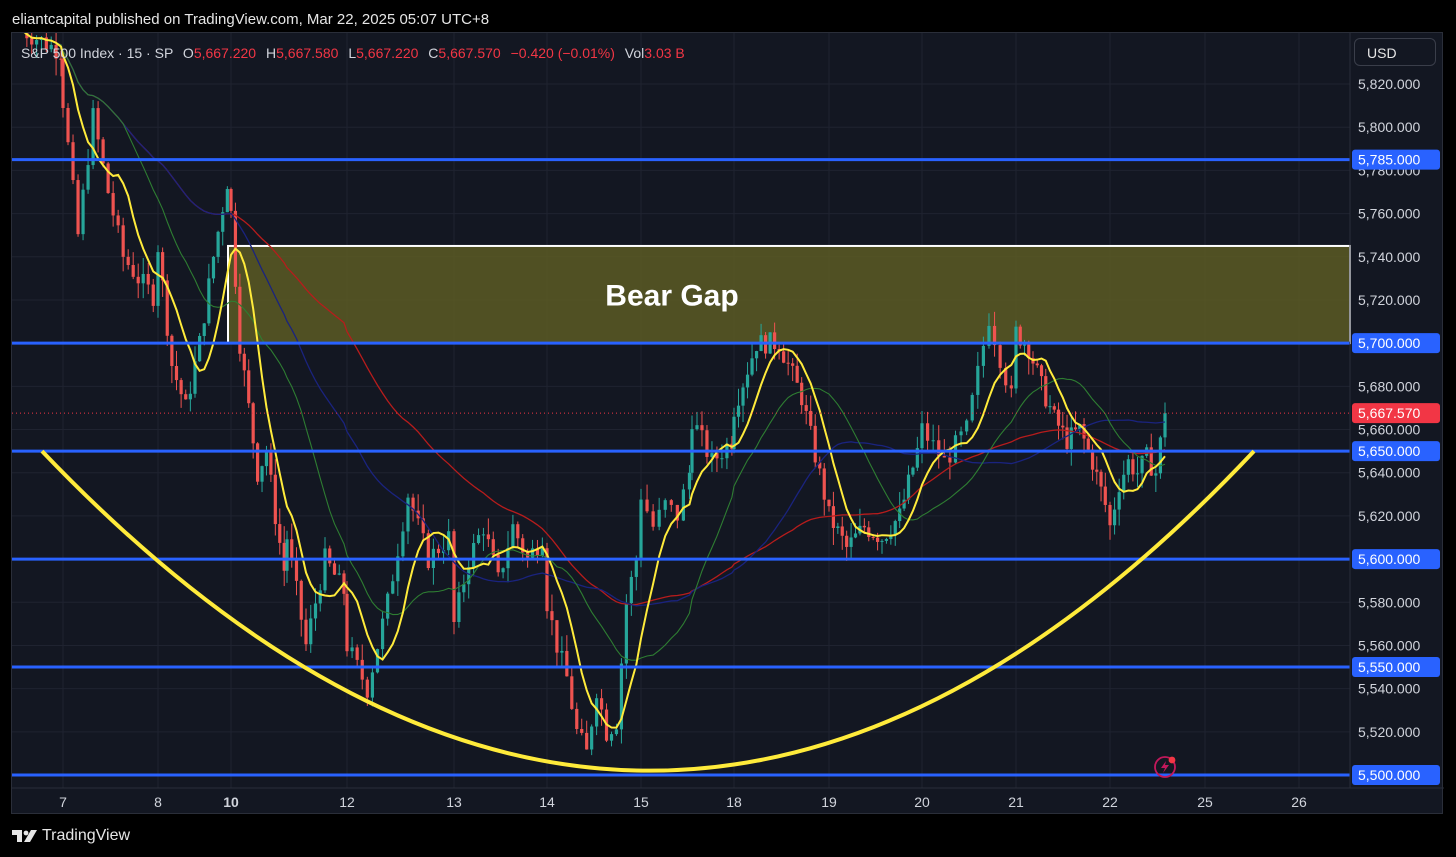 The width and height of the screenshot is (1456, 857). Describe the element at coordinates (433, 53) in the screenshot. I see `close-key: C` at that location.